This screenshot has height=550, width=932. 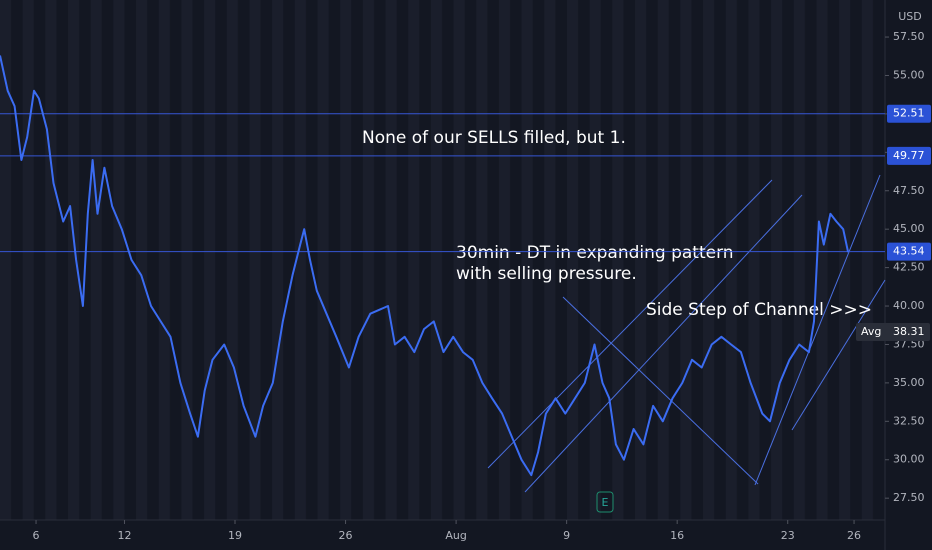 What do you see at coordinates (566, 535) in the screenshot?
I see `x-tick-label: 9` at bounding box center [566, 535].